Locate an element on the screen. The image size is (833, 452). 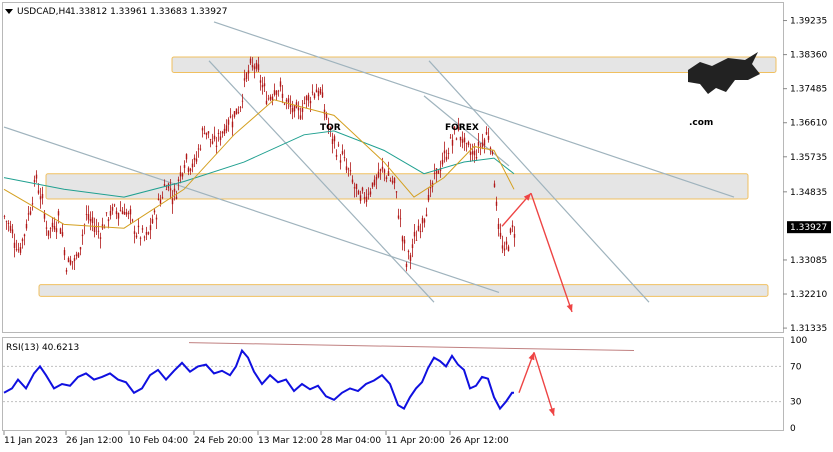
price-tick-label: 1.38360 is located at coordinates (808, 56).